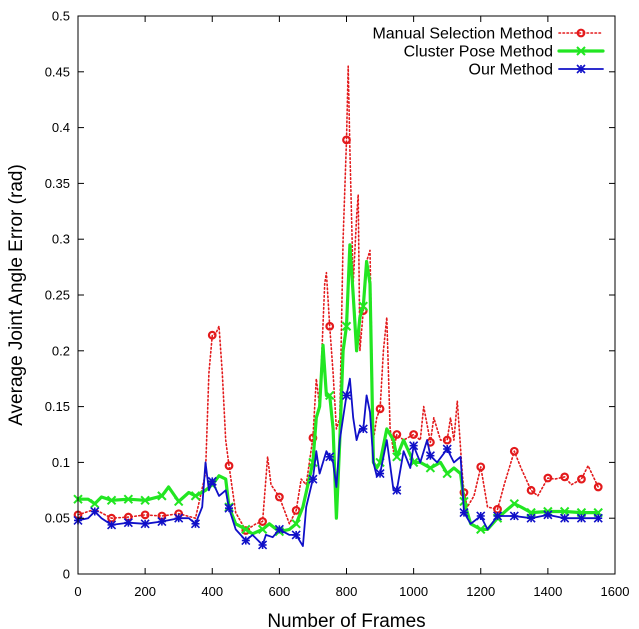 The width and height of the screenshot is (639, 629). Describe the element at coordinates (61, 350) in the screenshot. I see `y-tick-label: 0.2` at that location.